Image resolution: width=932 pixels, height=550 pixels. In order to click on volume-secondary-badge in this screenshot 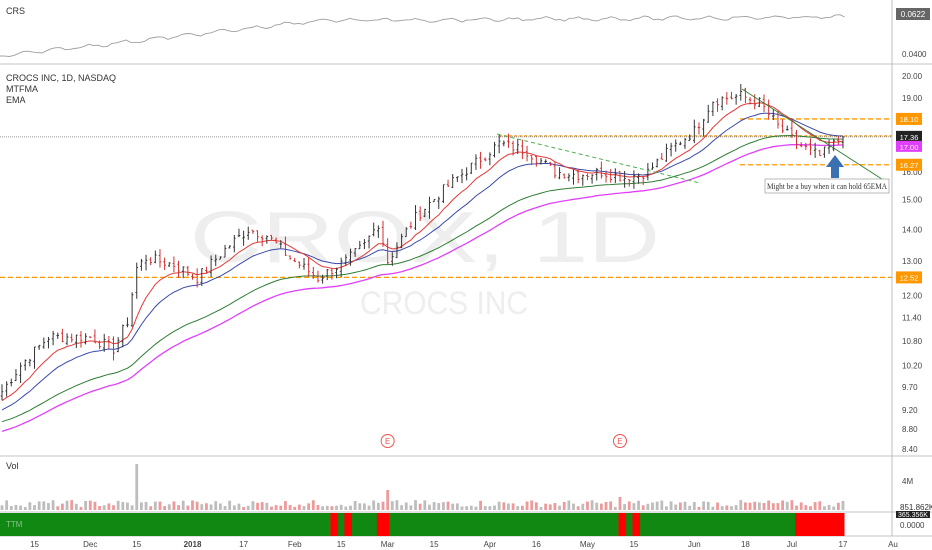, I will do `click(913, 514)`.